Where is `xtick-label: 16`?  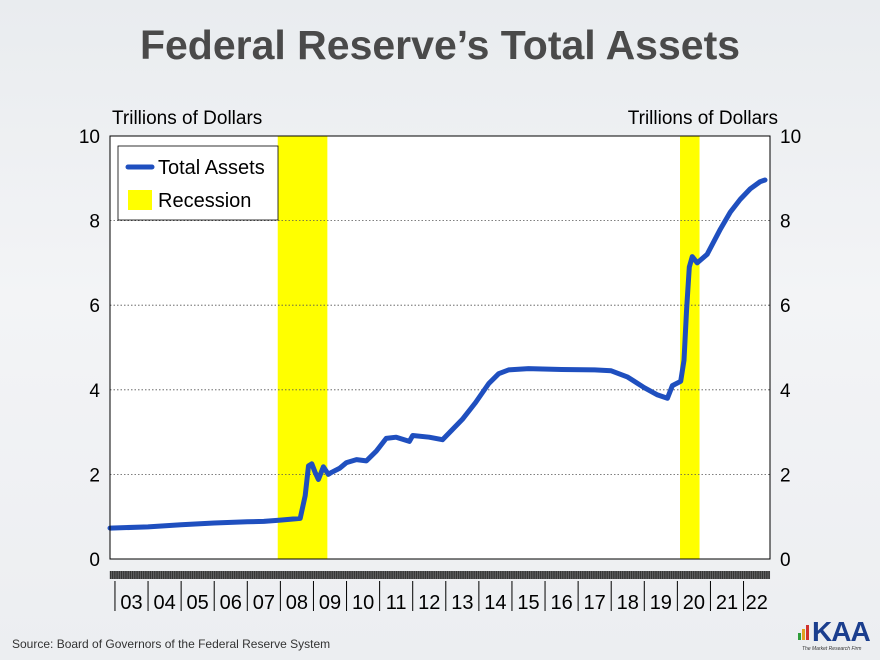 xtick-label: 16 is located at coordinates (561, 603).